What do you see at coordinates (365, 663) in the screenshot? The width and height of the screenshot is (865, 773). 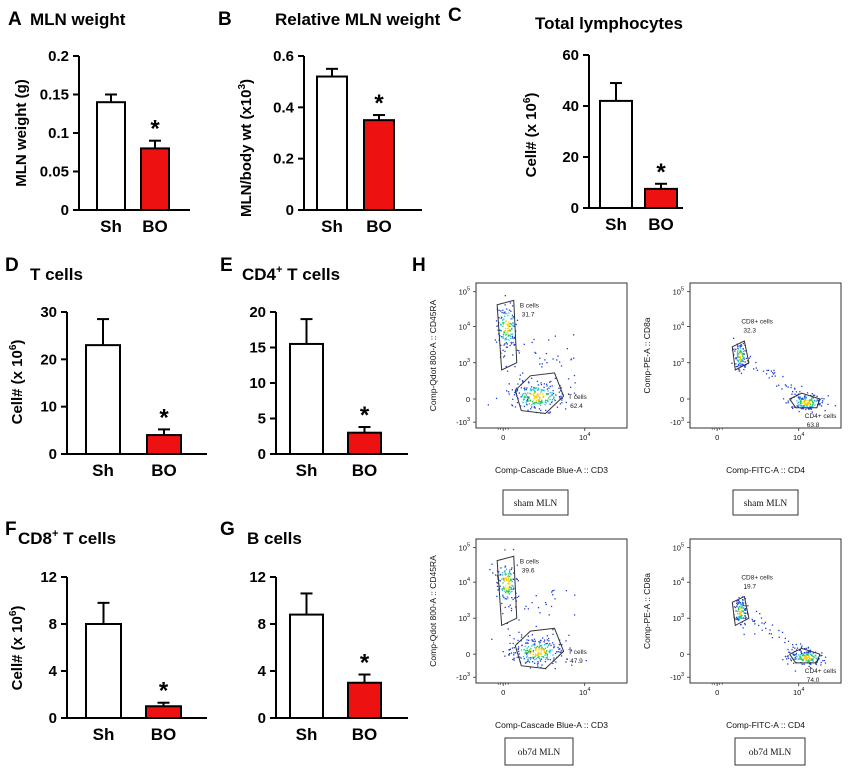 I see `significance-star-g: *` at bounding box center [365, 663].